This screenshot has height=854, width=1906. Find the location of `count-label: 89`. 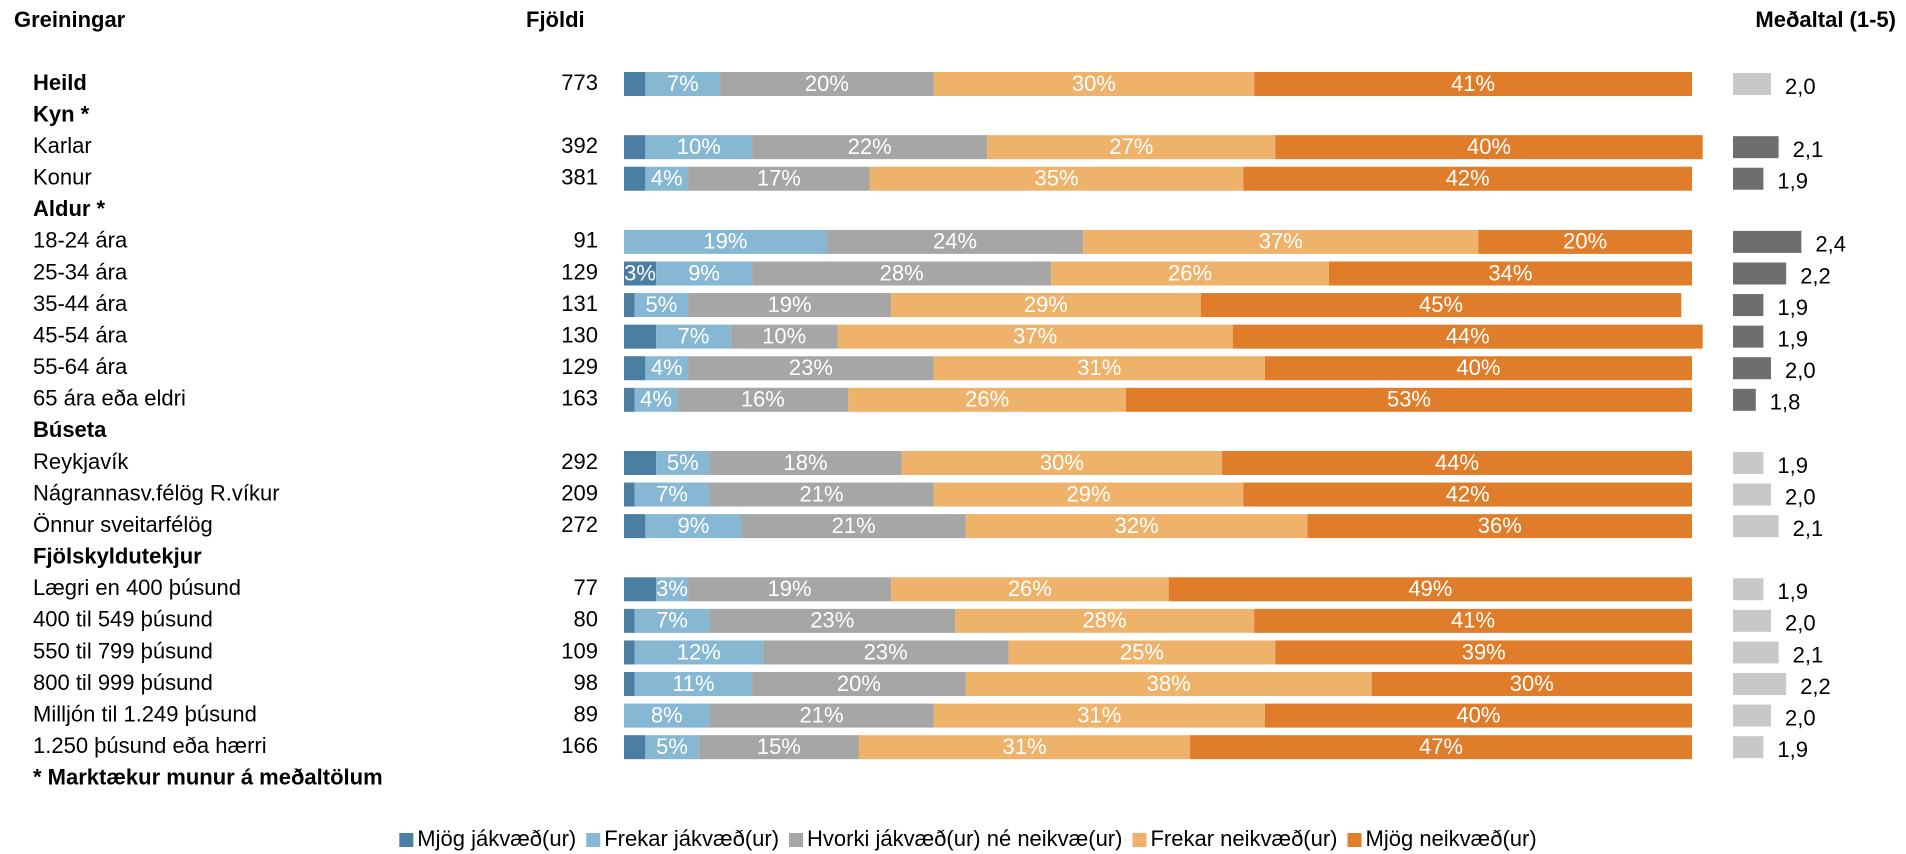

count-label: 89 is located at coordinates (586, 713).